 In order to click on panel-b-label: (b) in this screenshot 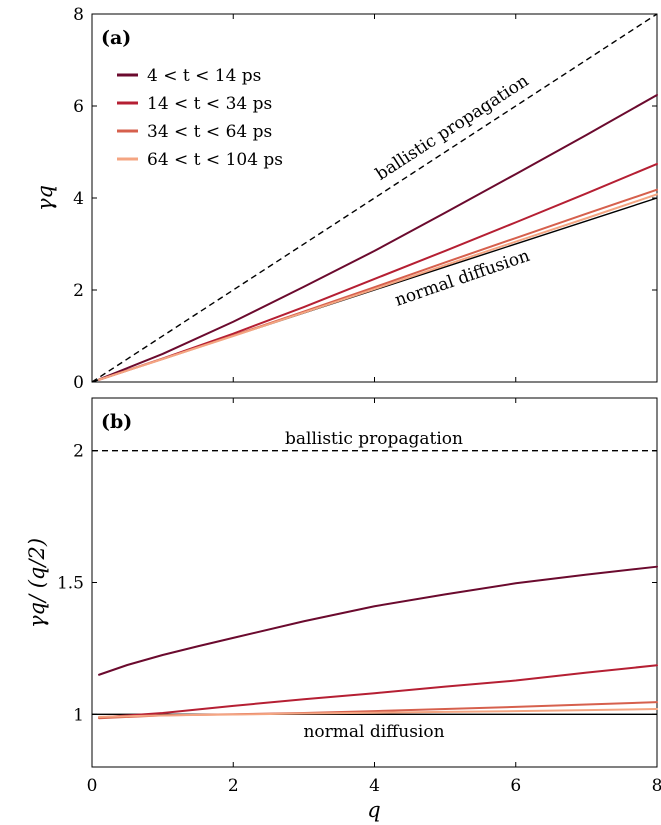, I will do `click(116, 422)`.